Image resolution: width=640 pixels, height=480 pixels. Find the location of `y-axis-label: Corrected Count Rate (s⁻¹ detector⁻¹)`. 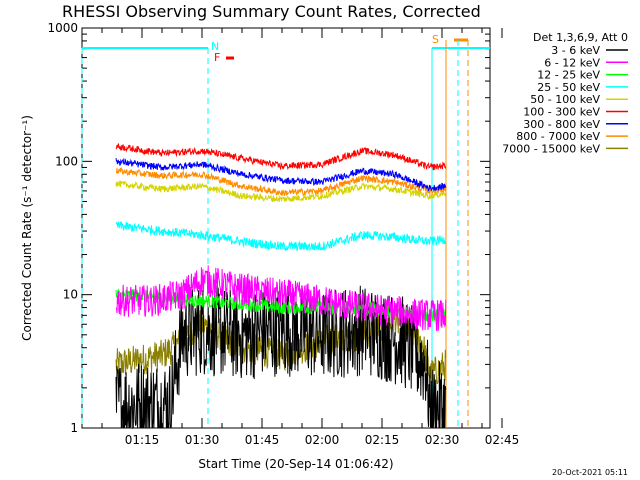

y-axis-label: Corrected Count Rate (s⁻¹ detector⁻¹) is located at coordinates (27, 228).